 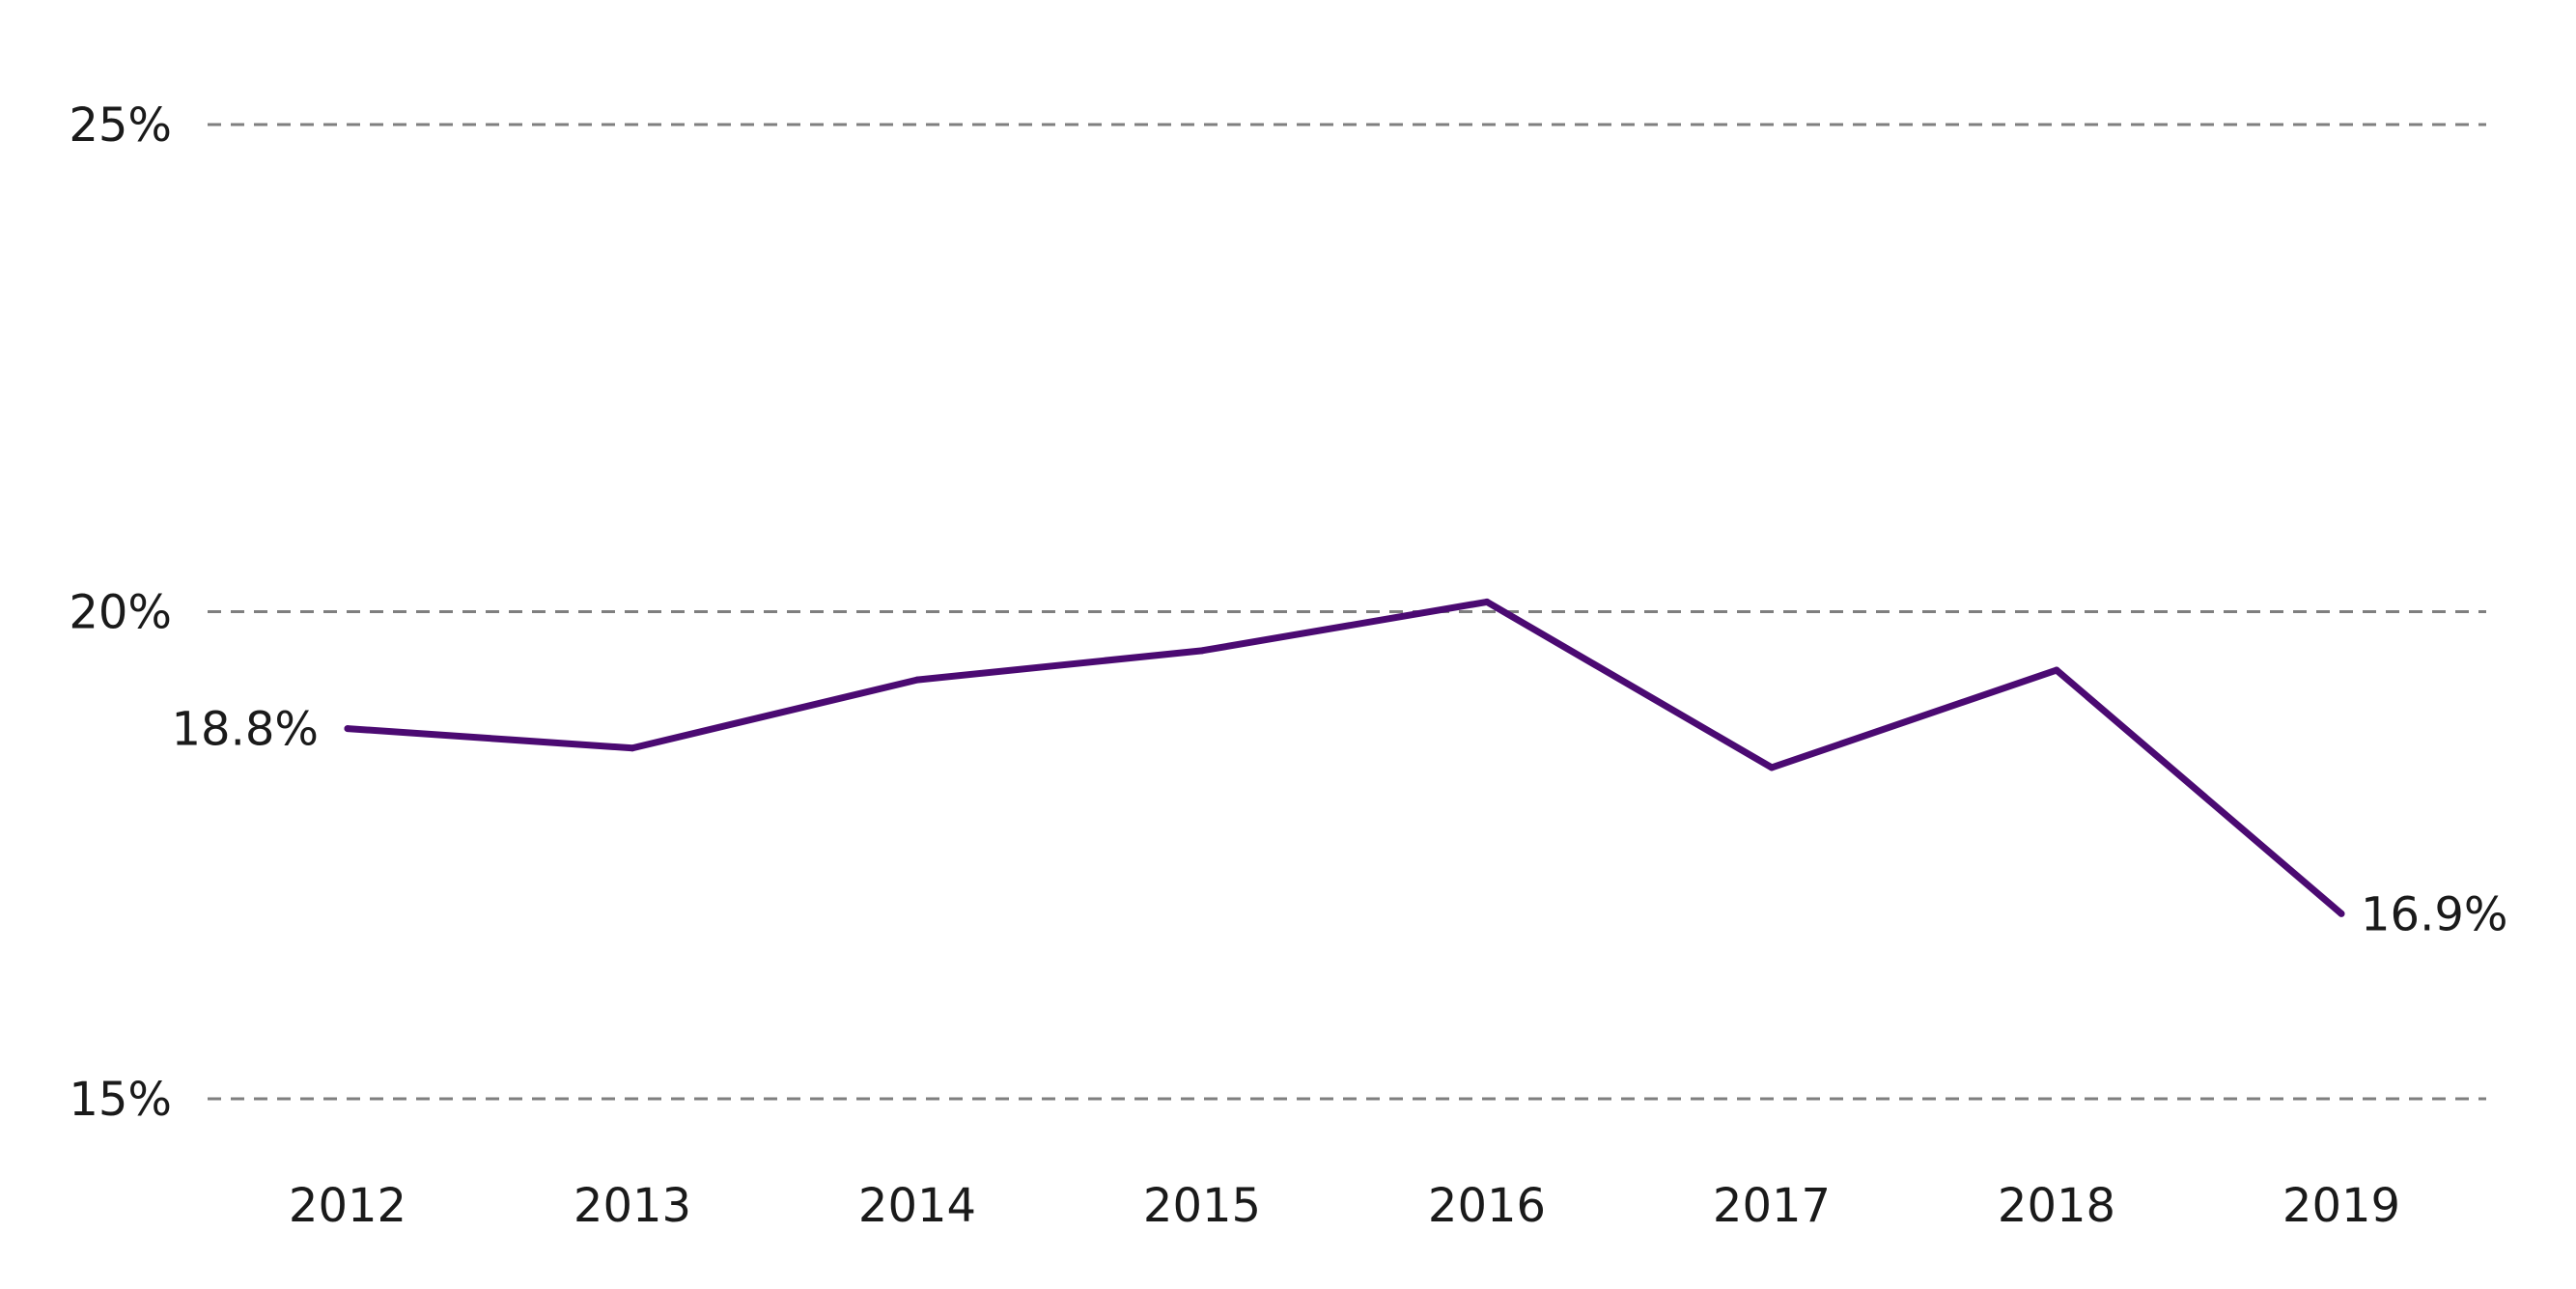 I want to click on y-tick-label: 20%, so click(x=121, y=613).